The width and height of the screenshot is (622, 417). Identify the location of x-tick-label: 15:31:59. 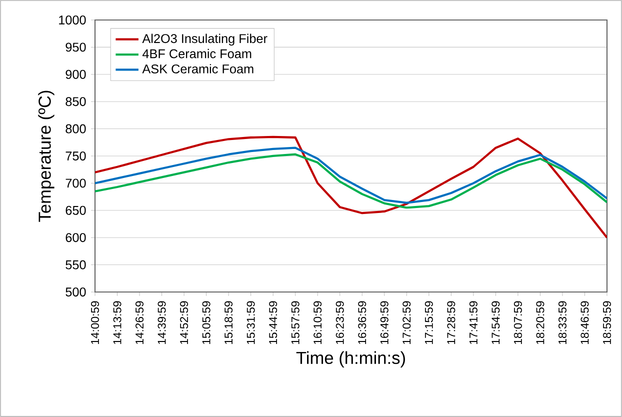
(250, 322).